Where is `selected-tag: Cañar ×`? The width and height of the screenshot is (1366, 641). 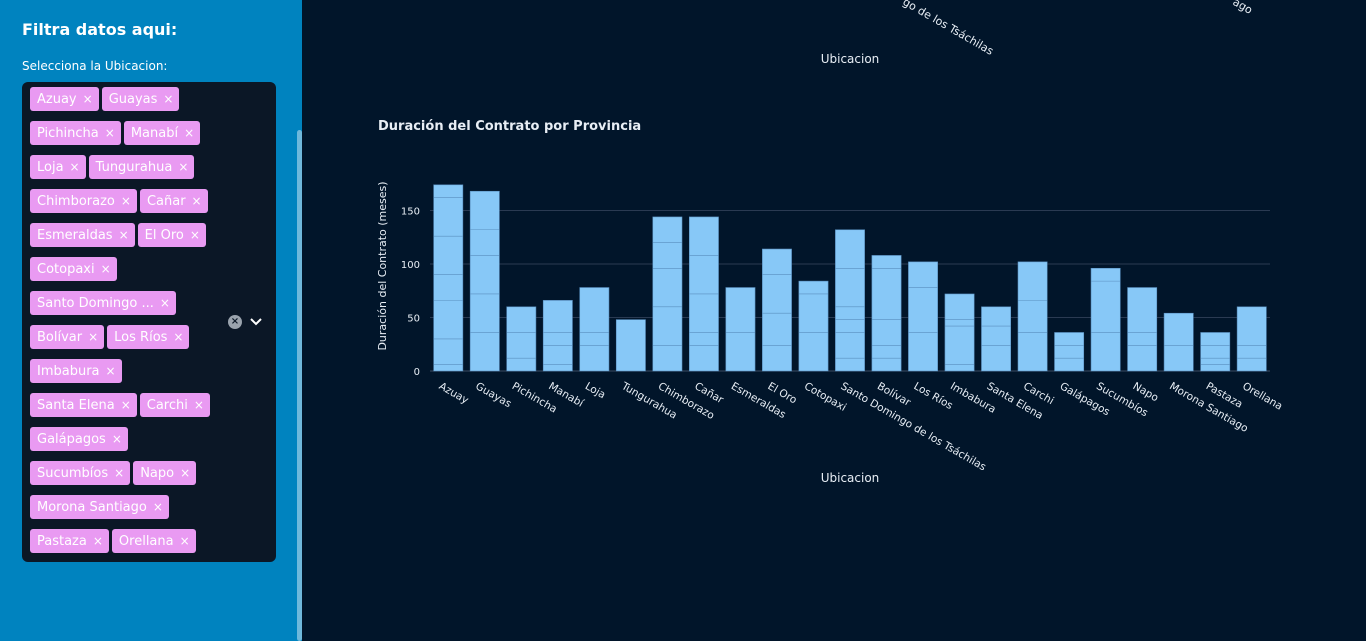 selected-tag: Cañar × is located at coordinates (173, 201).